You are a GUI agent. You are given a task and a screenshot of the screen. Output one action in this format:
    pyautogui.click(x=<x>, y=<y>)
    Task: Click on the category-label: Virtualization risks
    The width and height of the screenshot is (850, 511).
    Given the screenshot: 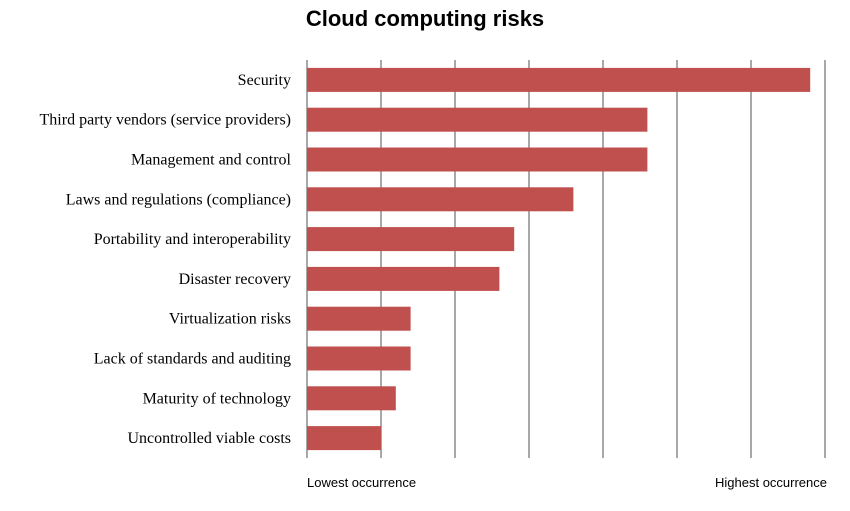 What is the action you would take?
    pyautogui.click(x=230, y=319)
    